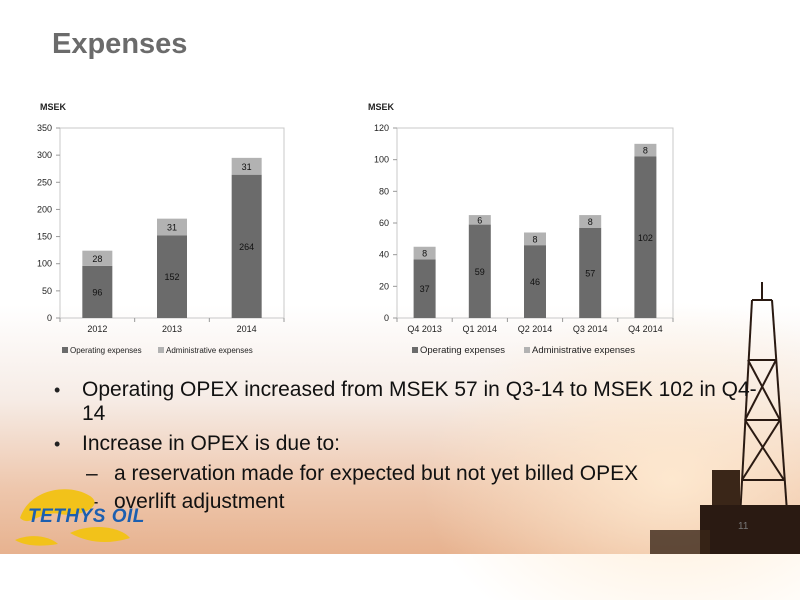  I want to click on data-label: 59, so click(480, 272).